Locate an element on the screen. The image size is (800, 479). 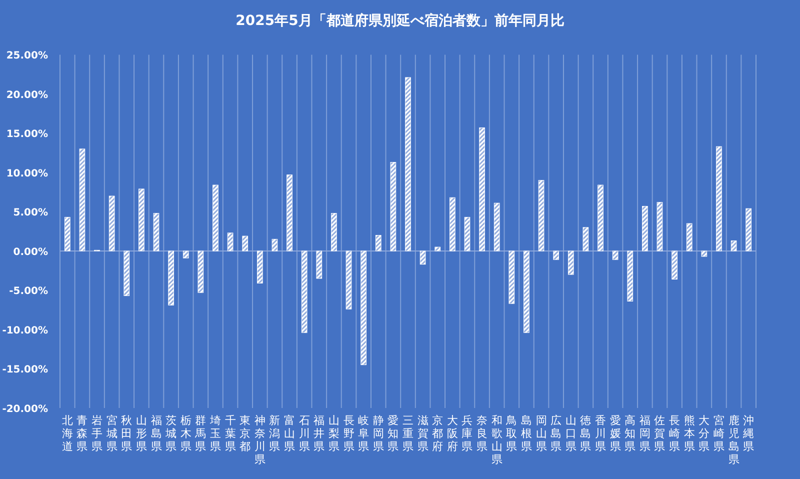
x-tick-label: 大分県 is located at coordinates (704, 433).